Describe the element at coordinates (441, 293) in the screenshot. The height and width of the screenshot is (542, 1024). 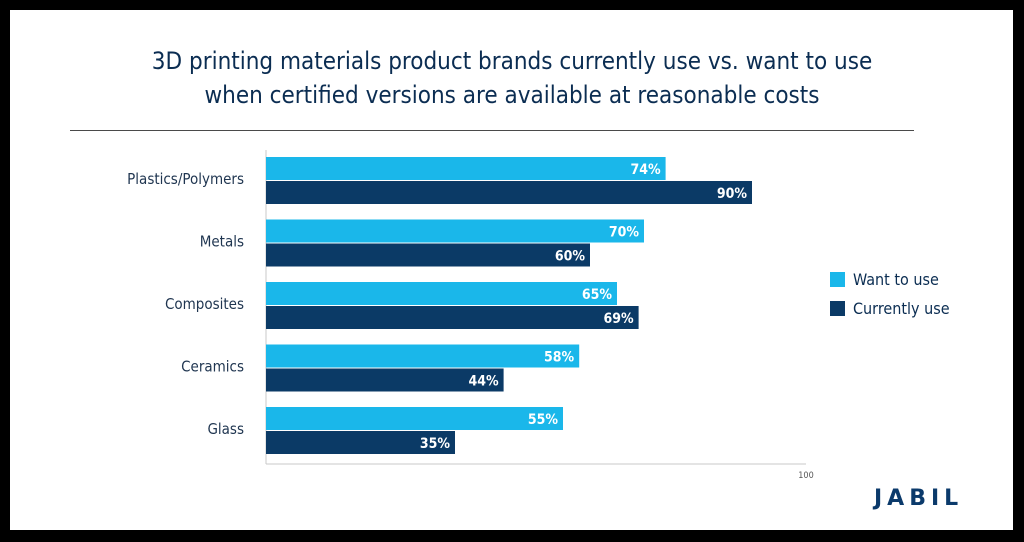
I see `bar-composites-want-to-use` at that location.